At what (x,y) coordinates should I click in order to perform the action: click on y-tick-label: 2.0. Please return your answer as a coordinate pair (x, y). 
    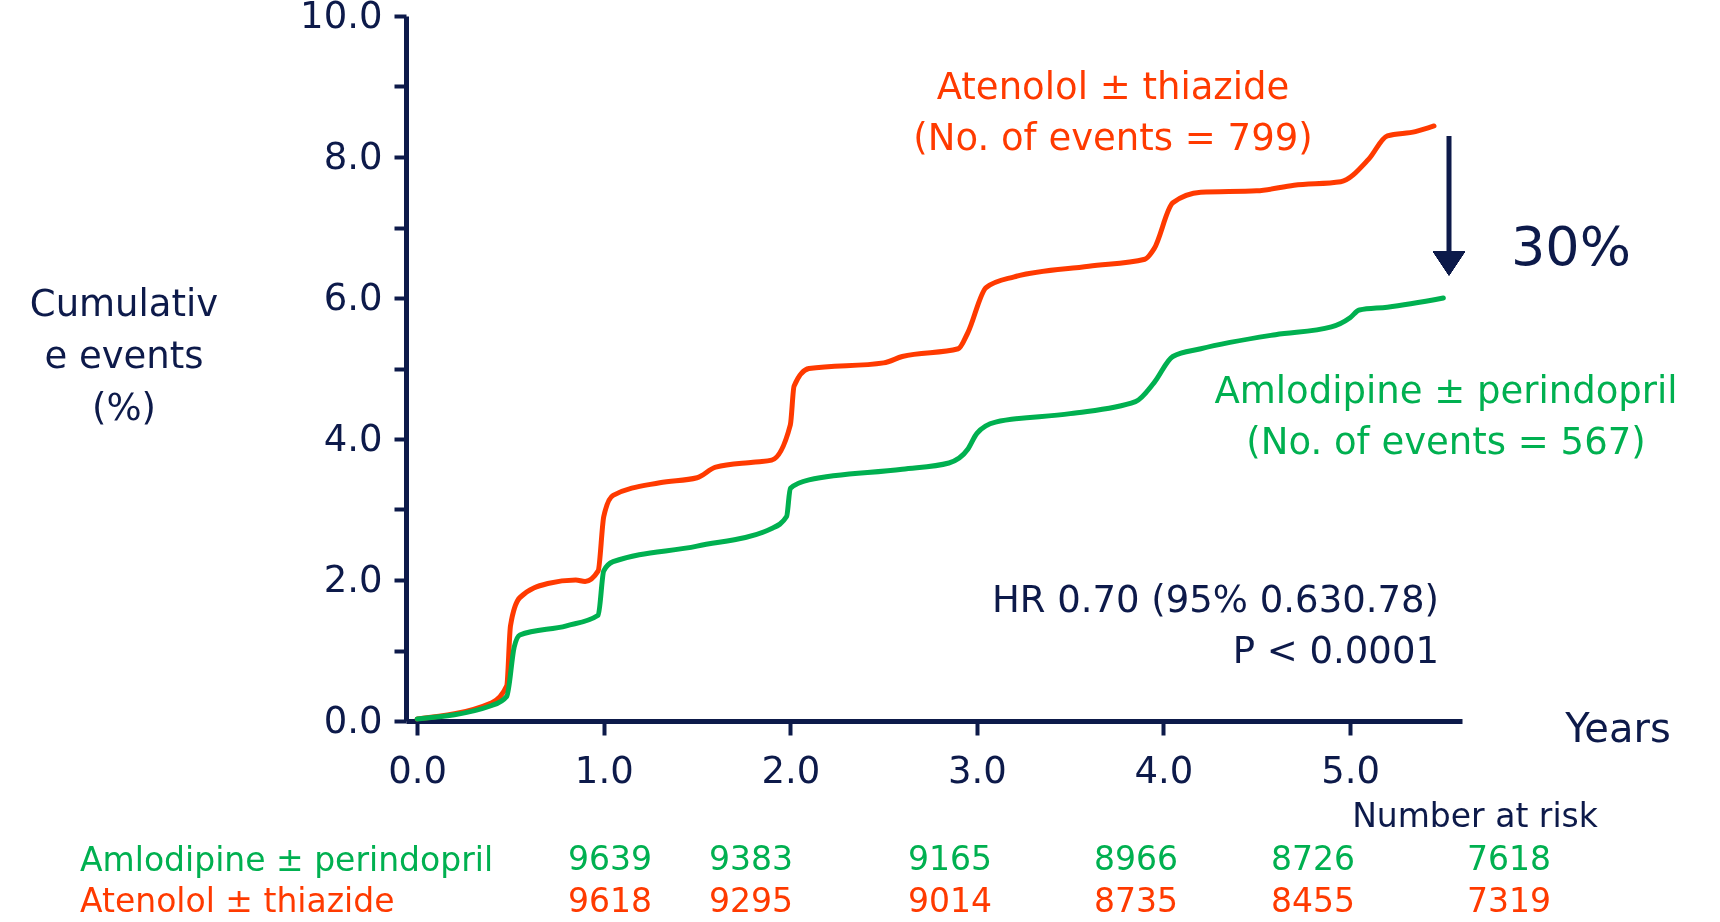
    Looking at the image, I should click on (353, 579).